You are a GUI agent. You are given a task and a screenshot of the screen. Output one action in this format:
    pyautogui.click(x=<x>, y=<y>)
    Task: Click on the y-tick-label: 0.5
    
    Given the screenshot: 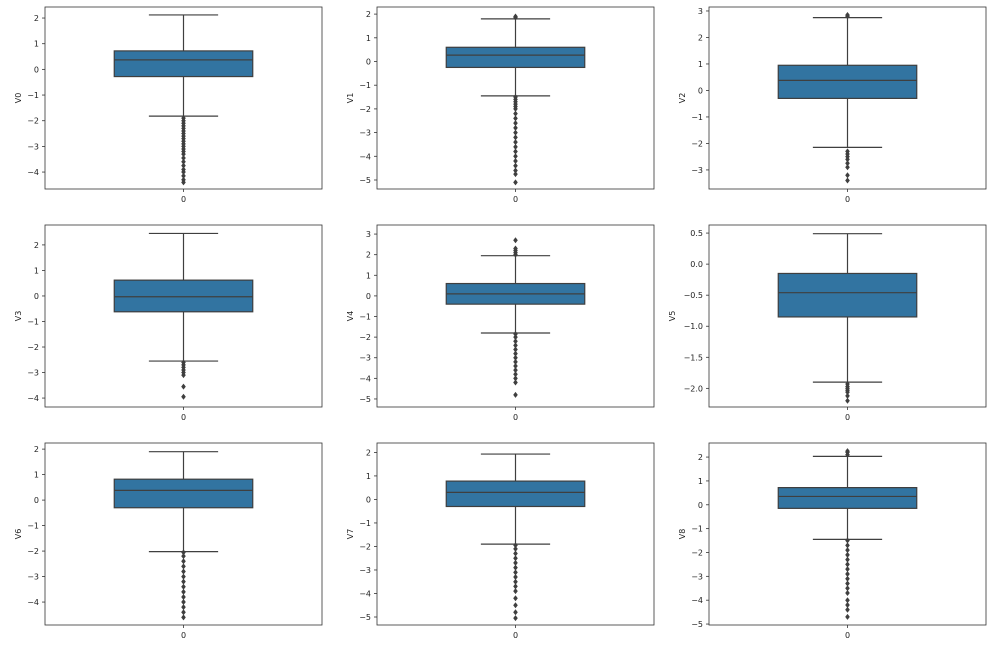 What is the action you would take?
    pyautogui.click(x=696, y=233)
    